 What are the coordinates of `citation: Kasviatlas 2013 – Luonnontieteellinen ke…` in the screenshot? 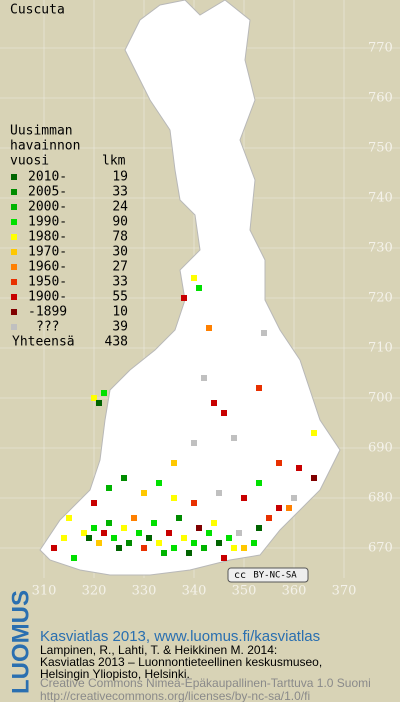 It's located at (181, 662).